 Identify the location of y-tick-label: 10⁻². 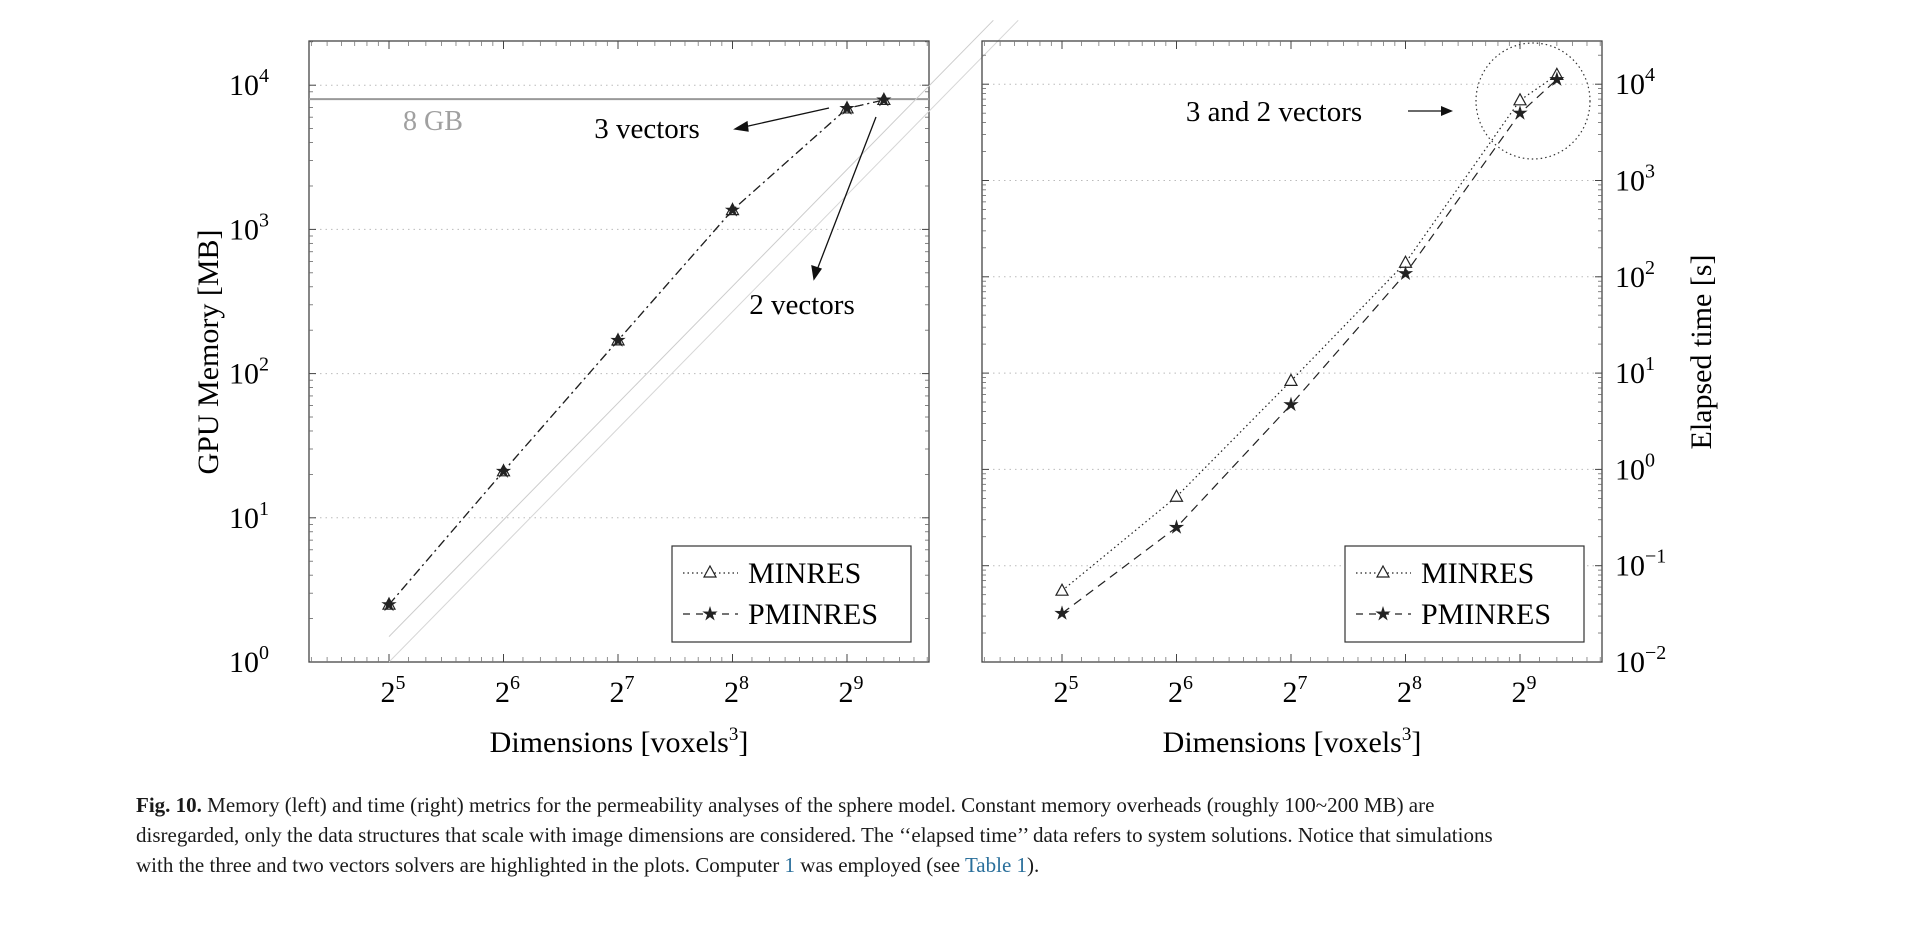
(1640, 660).